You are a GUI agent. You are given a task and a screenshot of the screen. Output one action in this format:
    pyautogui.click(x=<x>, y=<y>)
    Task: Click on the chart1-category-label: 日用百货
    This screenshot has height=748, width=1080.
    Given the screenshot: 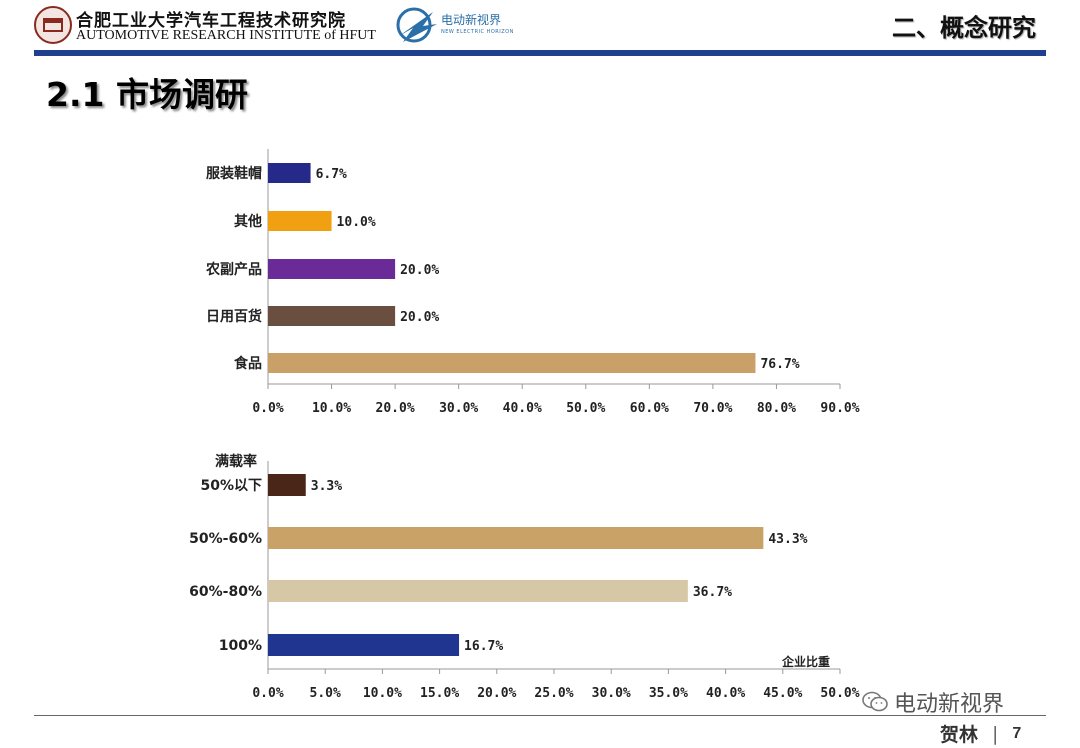 What is the action you would take?
    pyautogui.click(x=234, y=316)
    